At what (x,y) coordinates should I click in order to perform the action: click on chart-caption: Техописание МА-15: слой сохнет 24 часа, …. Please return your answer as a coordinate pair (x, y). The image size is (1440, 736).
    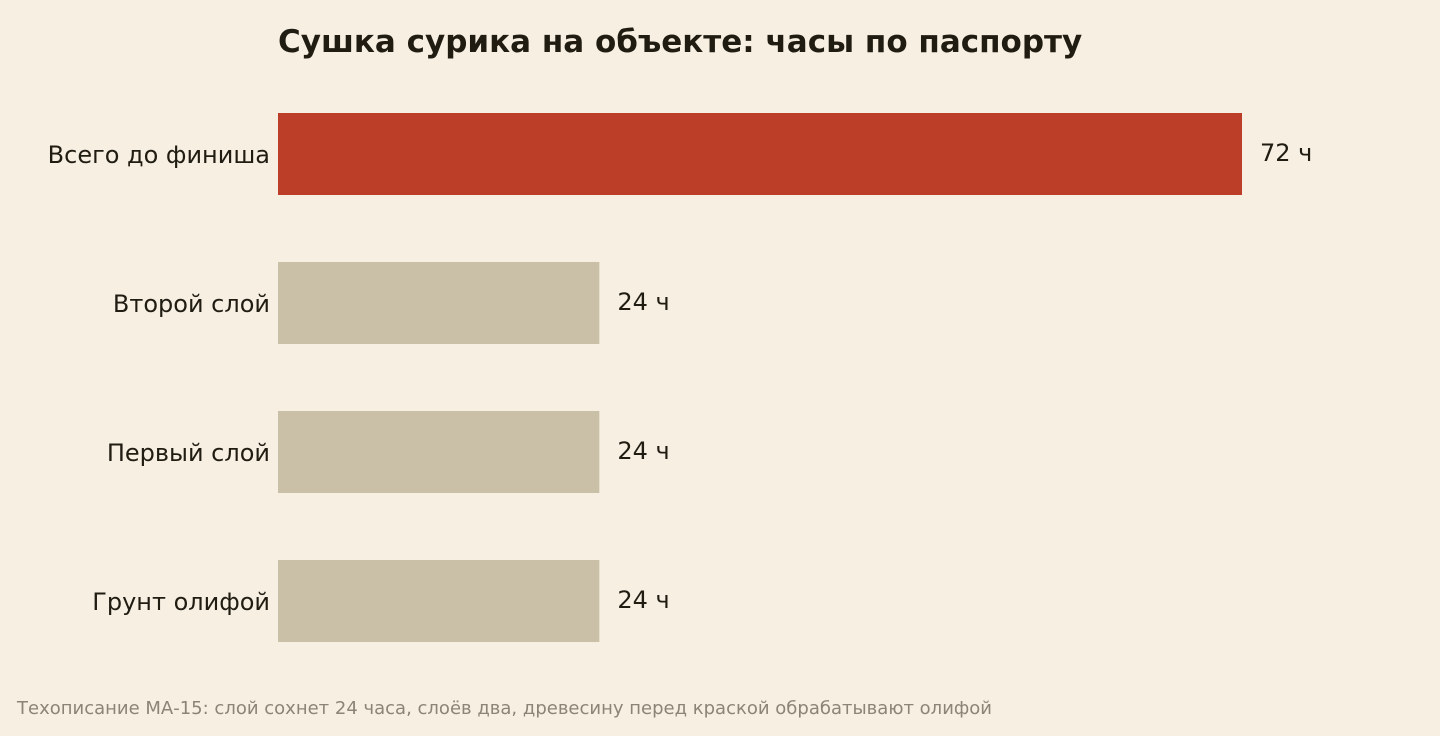
    Looking at the image, I should click on (504, 708).